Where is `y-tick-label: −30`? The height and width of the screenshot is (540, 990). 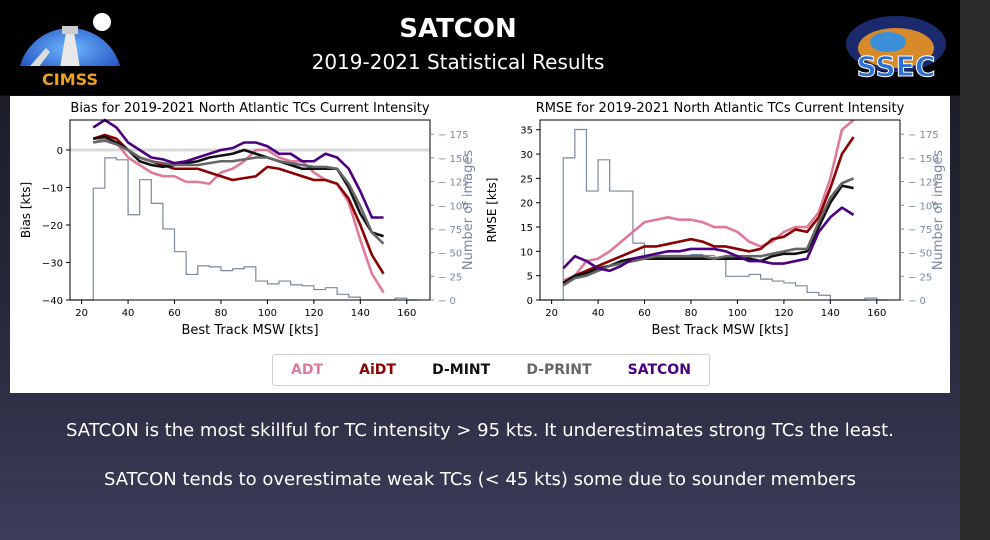
y-tick-label: −30 is located at coordinates (52, 264).